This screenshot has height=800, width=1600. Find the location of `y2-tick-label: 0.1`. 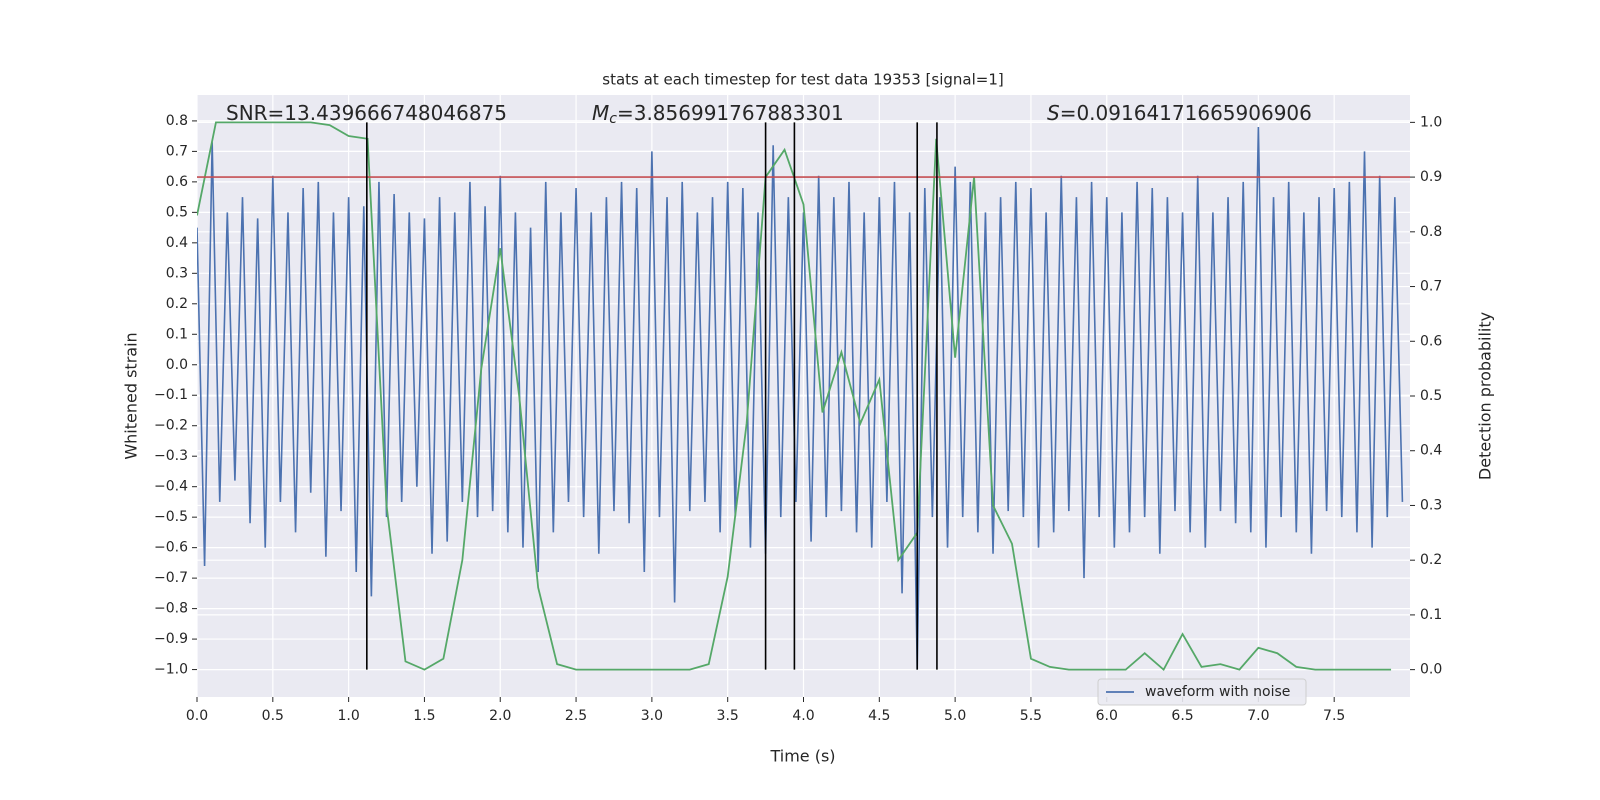

y2-tick-label: 0.1 is located at coordinates (1431, 615).